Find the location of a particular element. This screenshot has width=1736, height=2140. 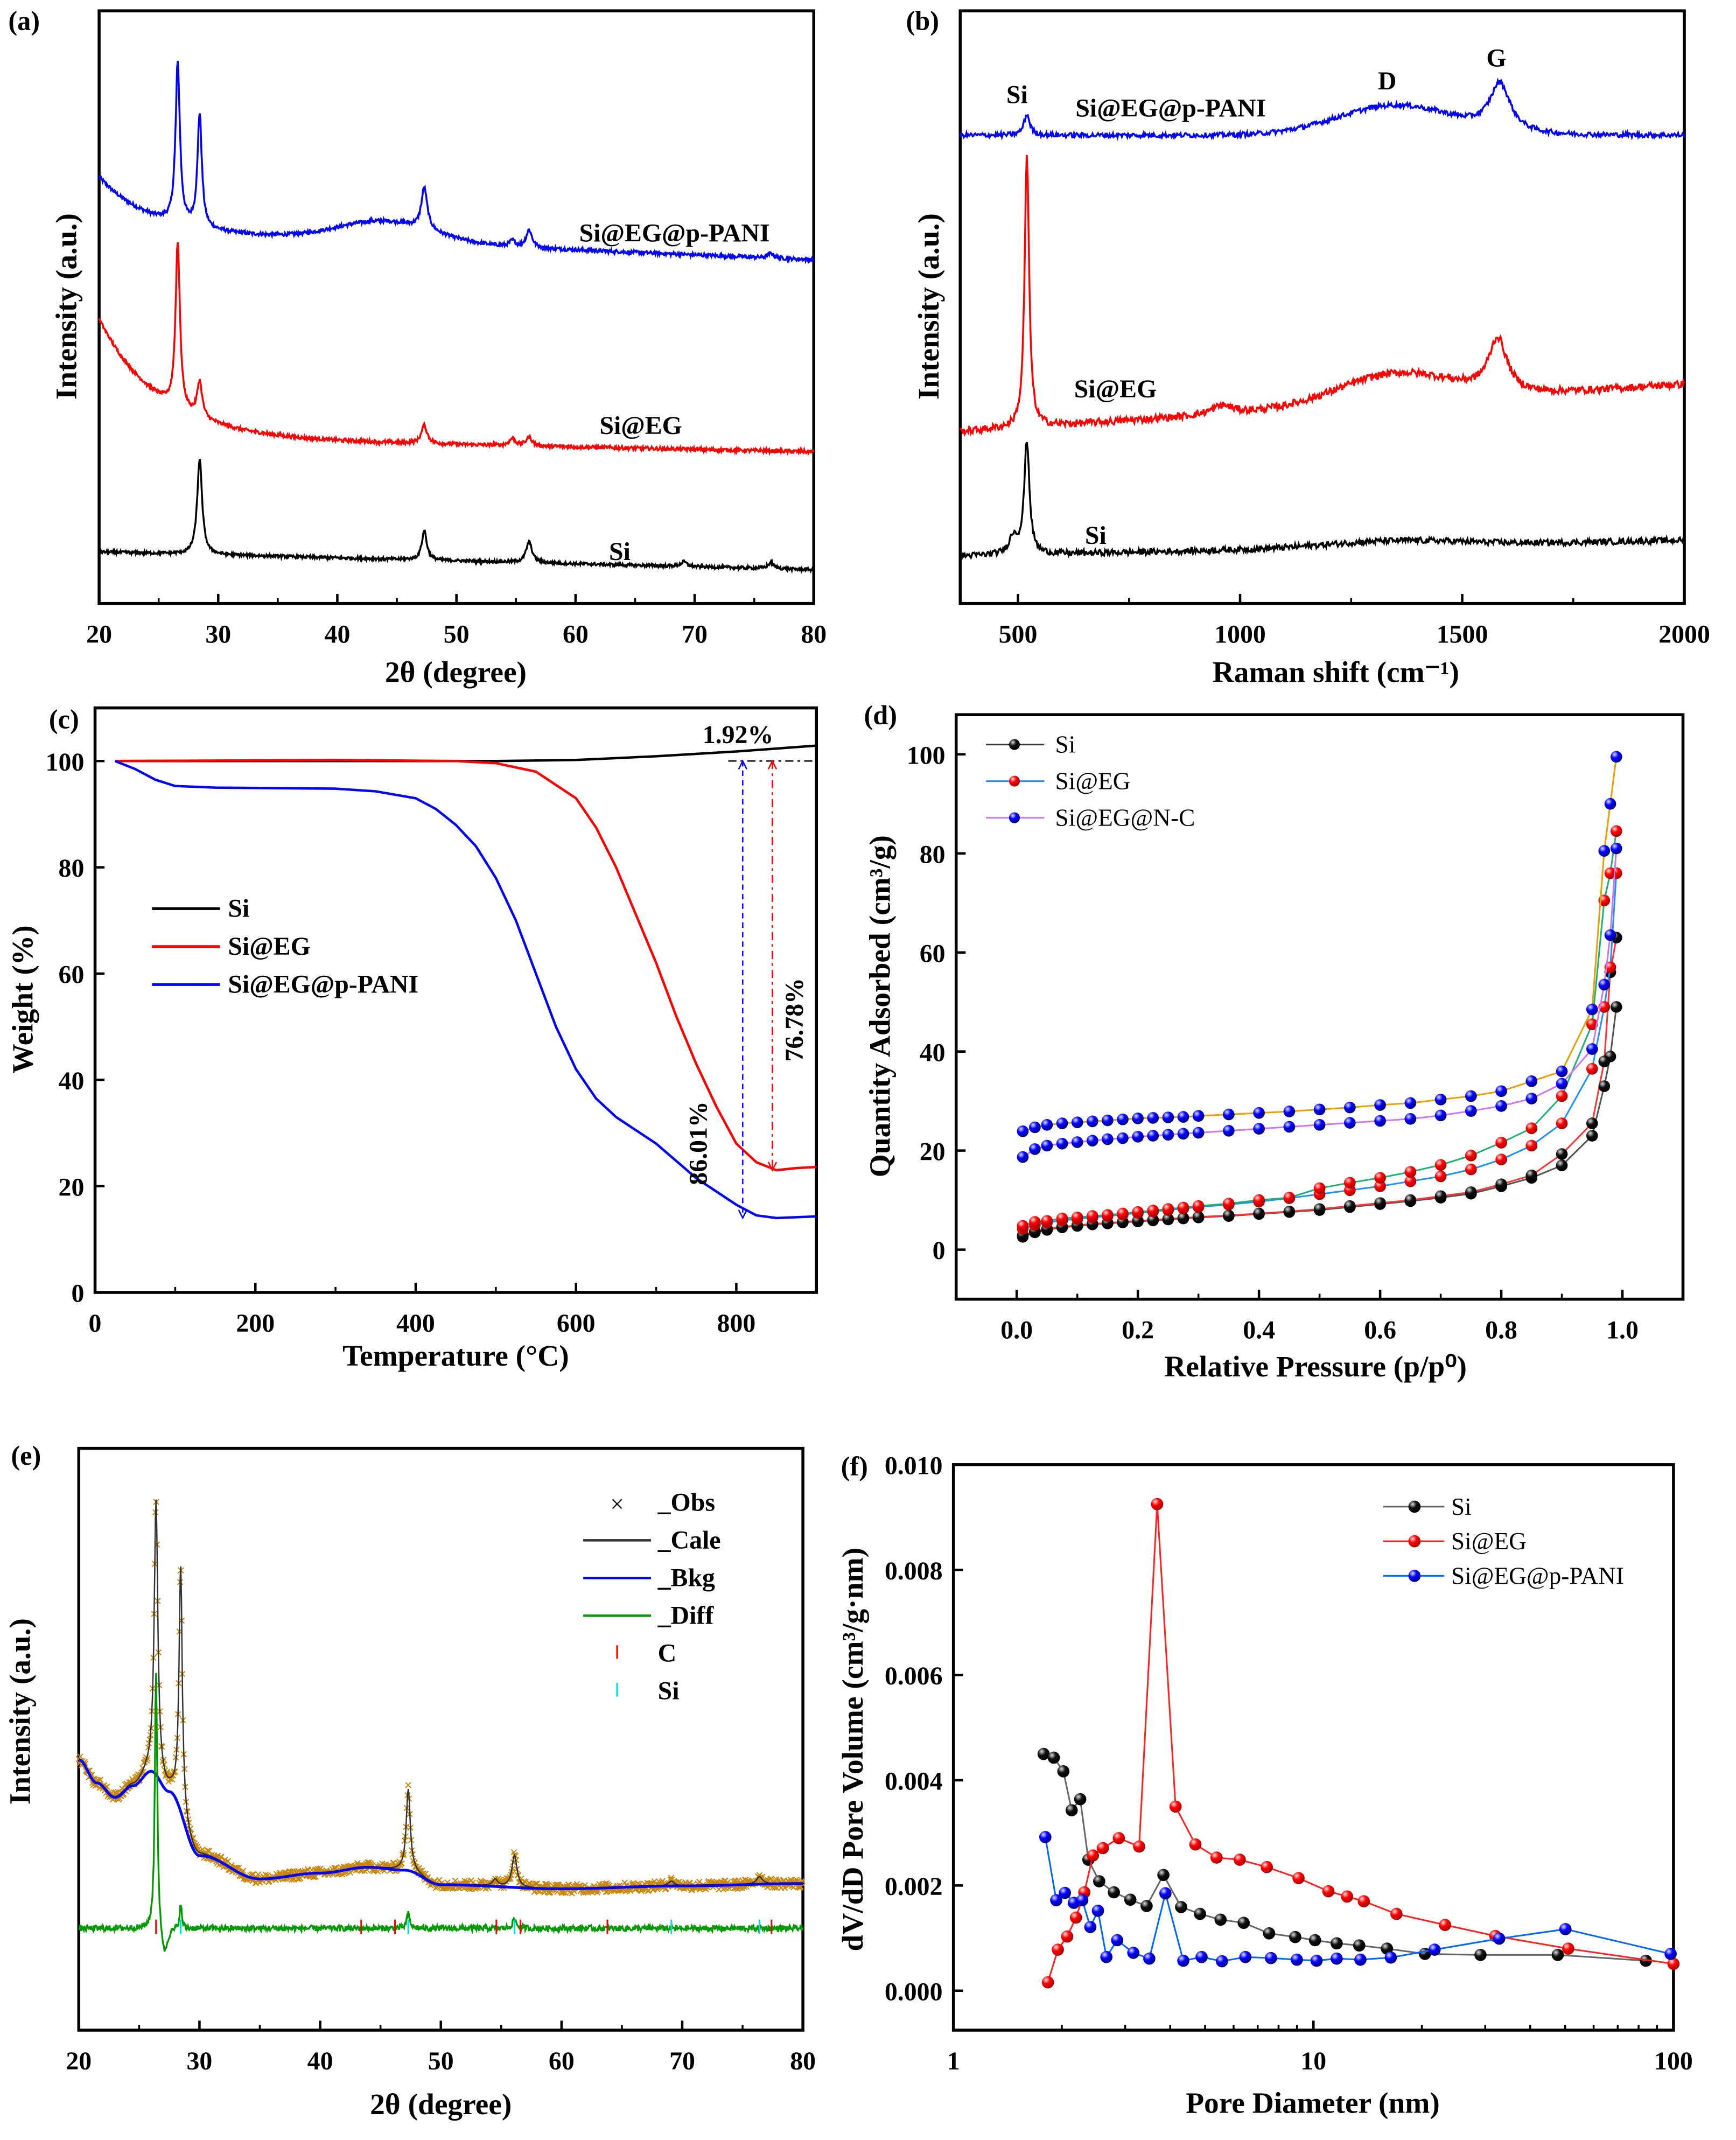

y-tick-label: 40 is located at coordinates (933, 1053).